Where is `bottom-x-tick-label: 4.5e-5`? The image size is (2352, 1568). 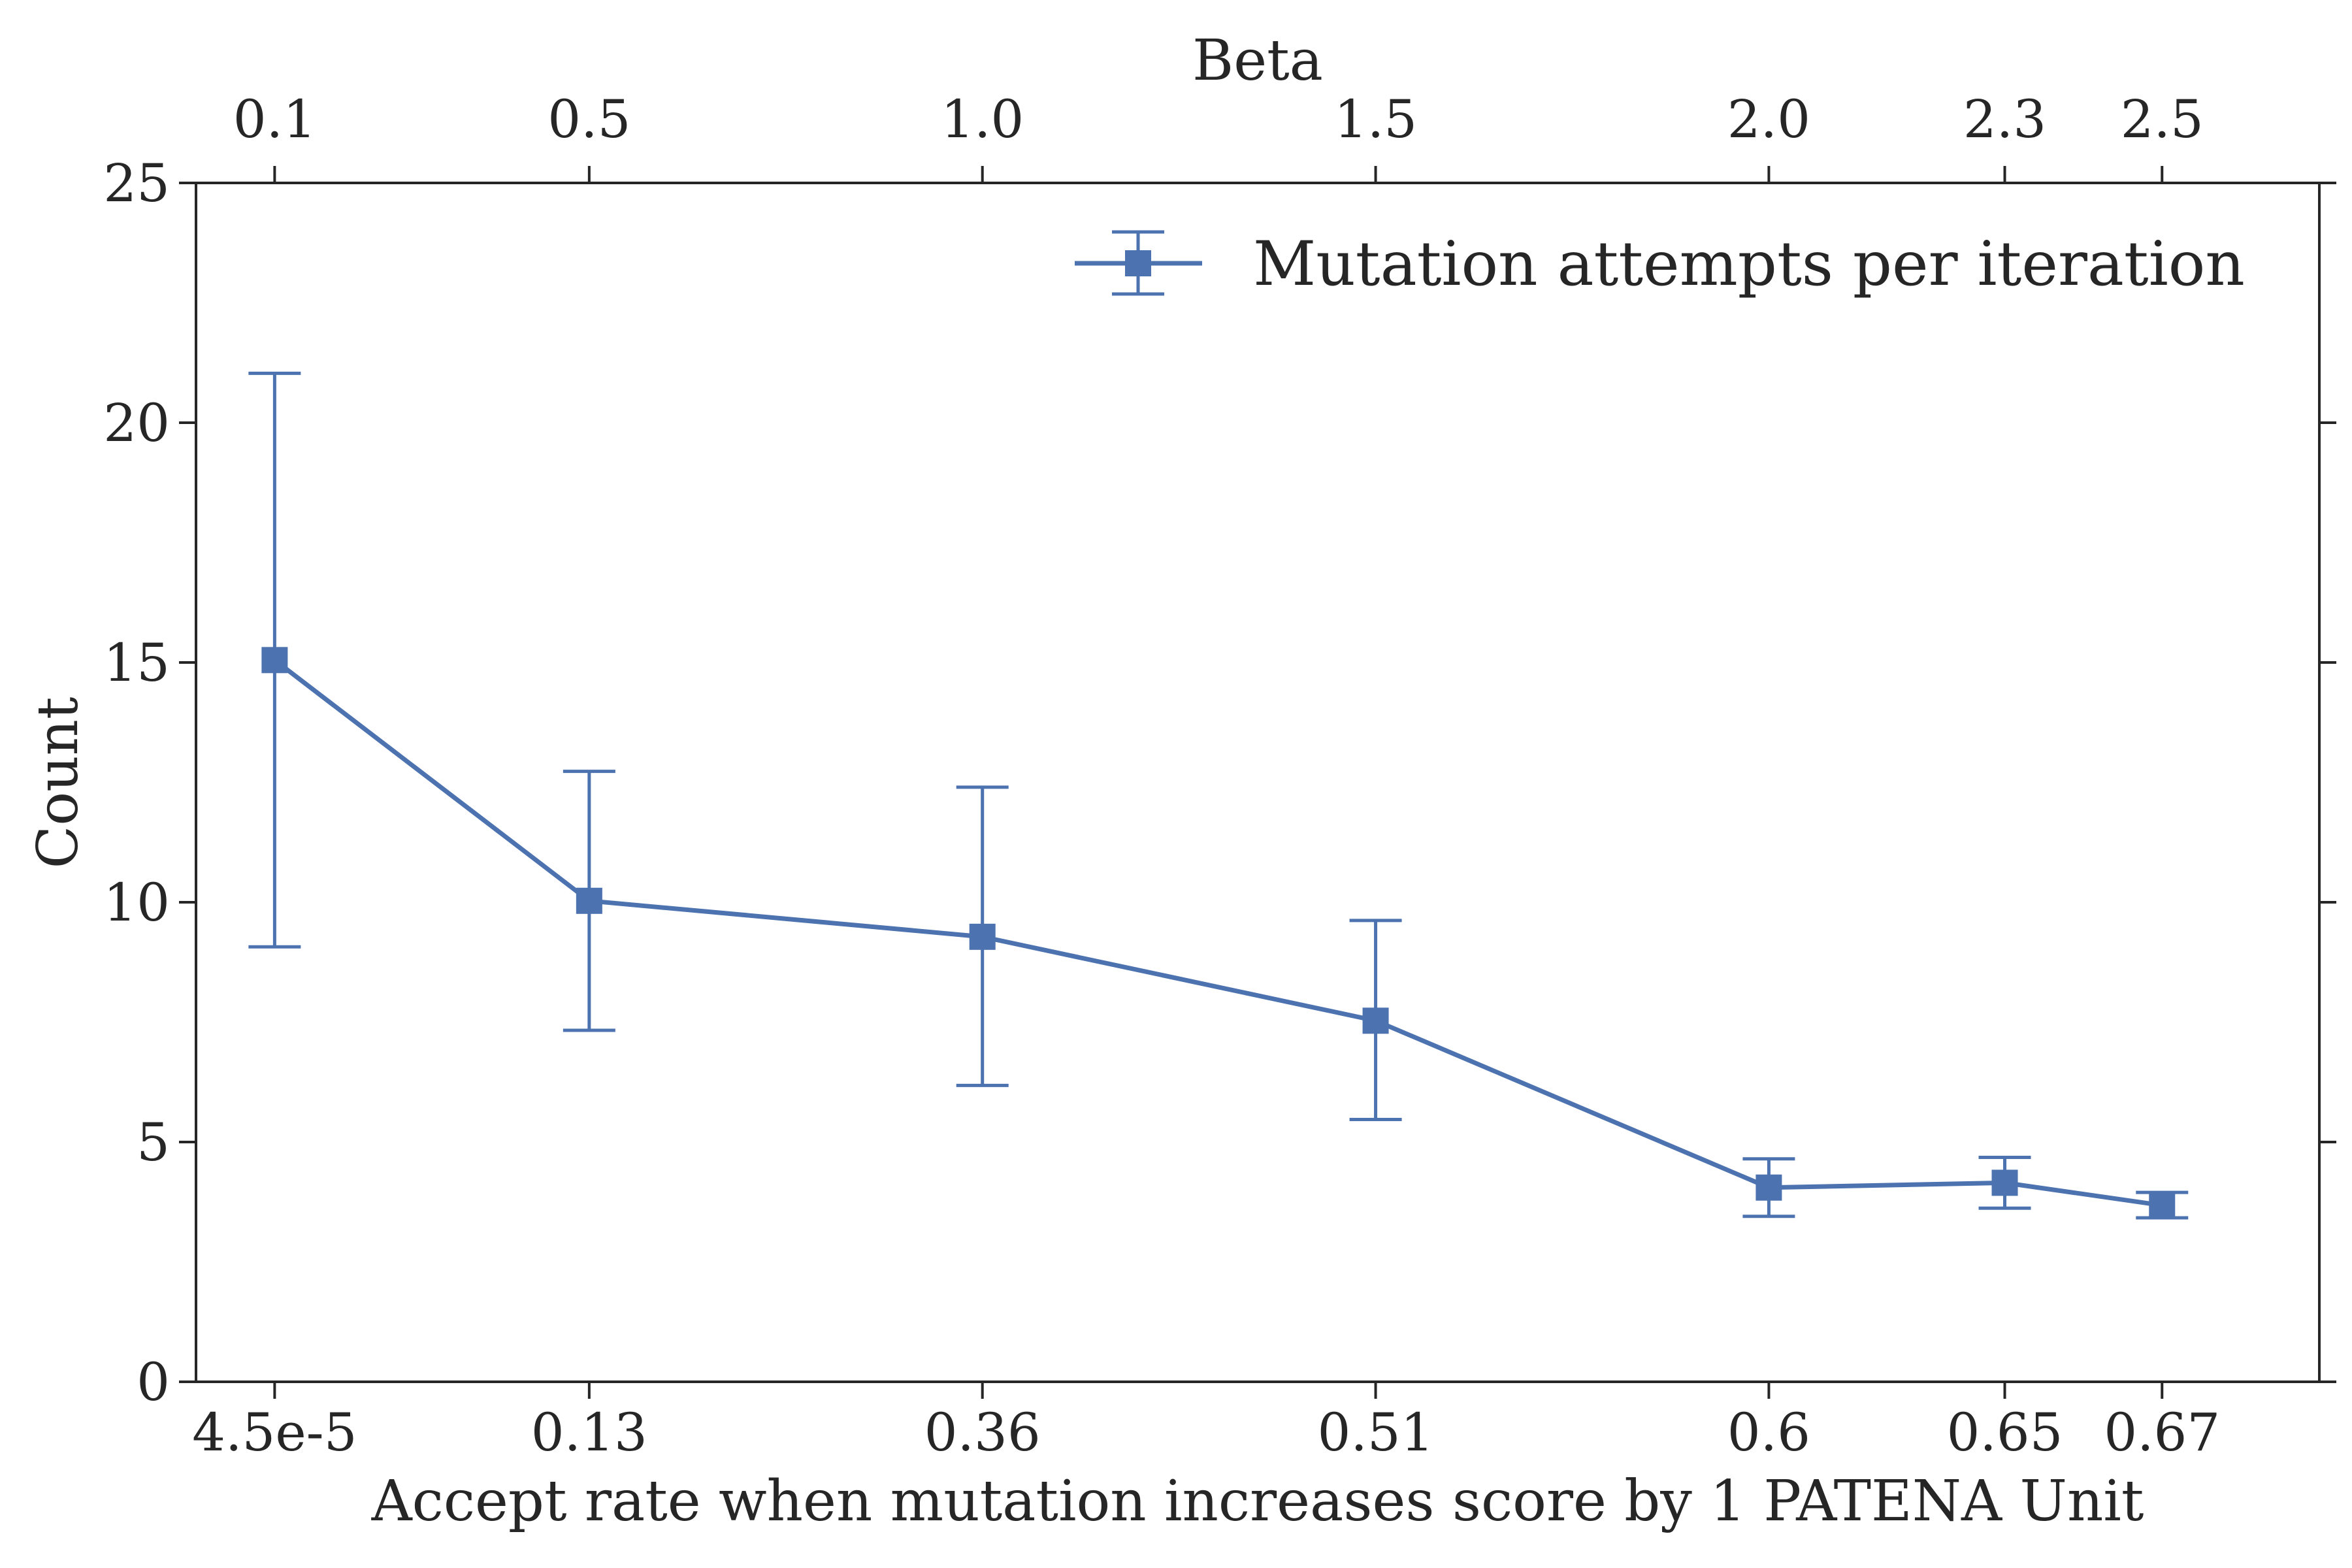 bottom-x-tick-label: 4.5e-5 is located at coordinates (274, 1432).